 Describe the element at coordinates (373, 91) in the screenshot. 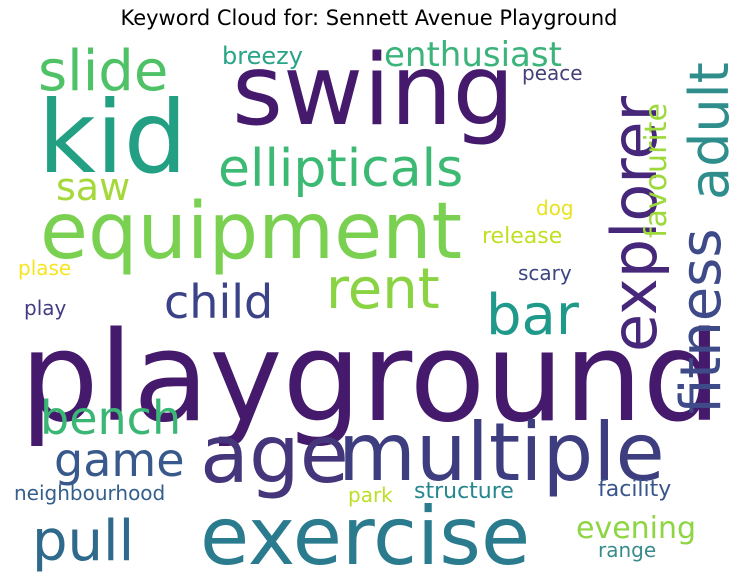

I see `word-swing: swing` at that location.